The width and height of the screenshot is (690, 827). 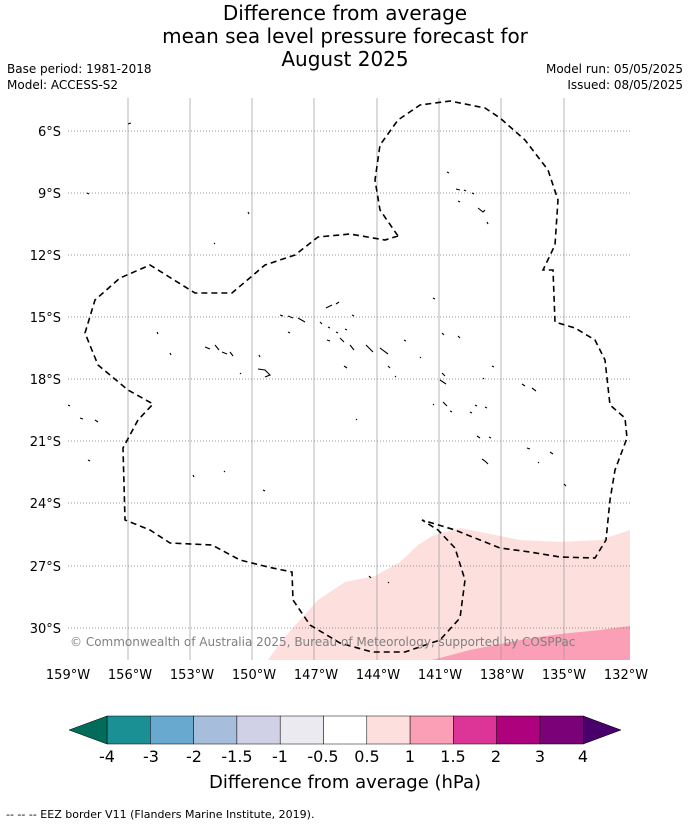 What do you see at coordinates (192, 675) in the screenshot?
I see `lon-label-153w: 153°W` at bounding box center [192, 675].